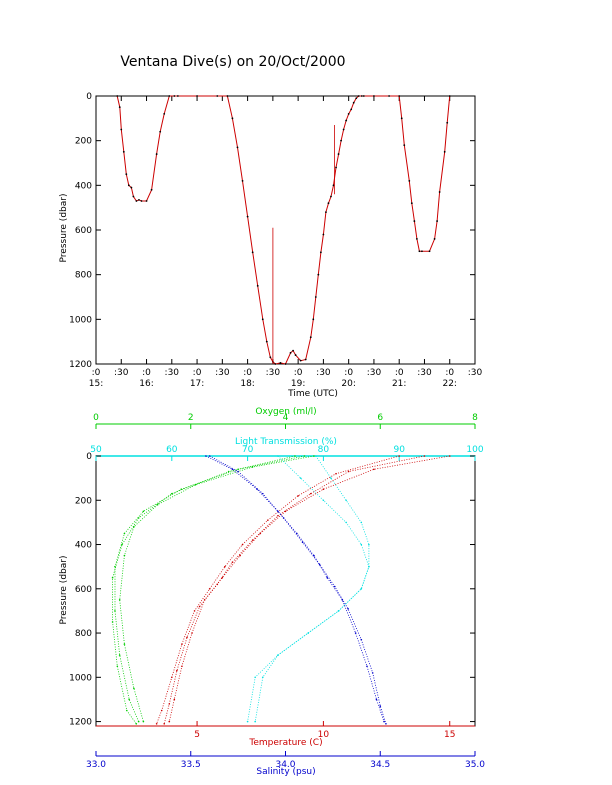  What do you see at coordinates (286, 442) in the screenshot?
I see `transmission-axis-label: Light Transmission (%)` at bounding box center [286, 442].